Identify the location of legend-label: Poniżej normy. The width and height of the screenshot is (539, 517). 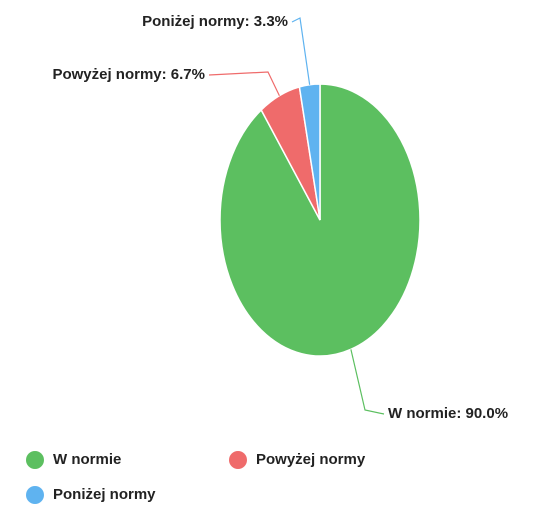
(104, 494).